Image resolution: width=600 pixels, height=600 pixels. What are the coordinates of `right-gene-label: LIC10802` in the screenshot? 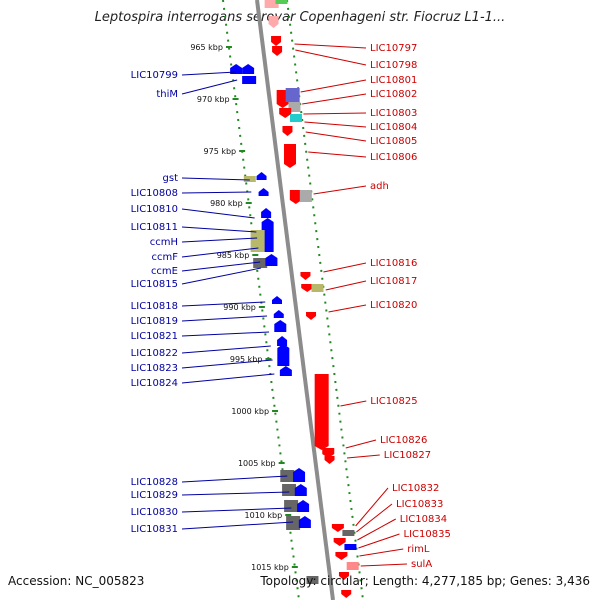 It's located at (393, 94).